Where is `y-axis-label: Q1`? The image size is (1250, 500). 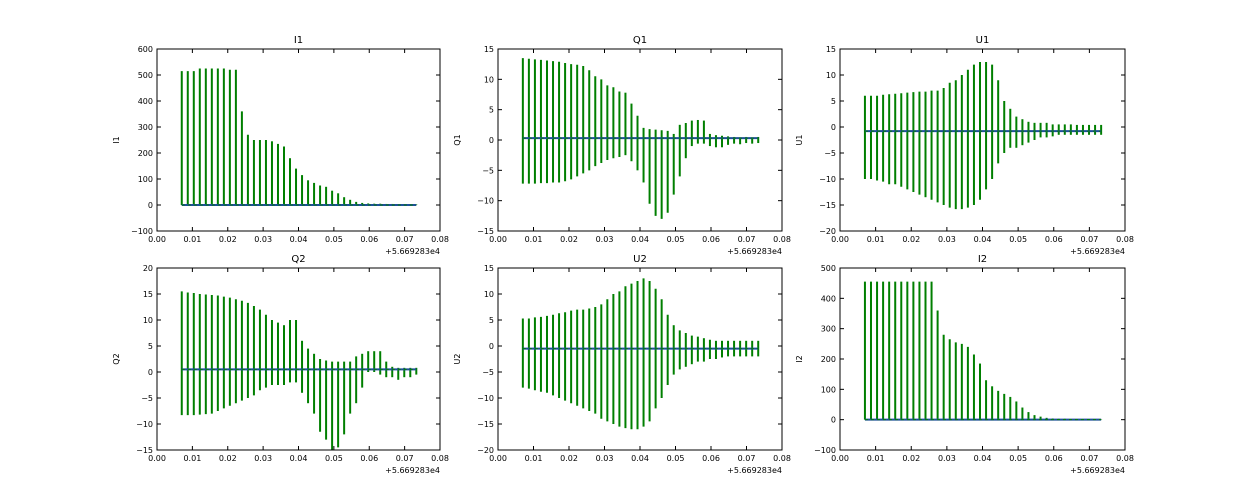
y-axis-label: Q1 is located at coordinates (457, 139).